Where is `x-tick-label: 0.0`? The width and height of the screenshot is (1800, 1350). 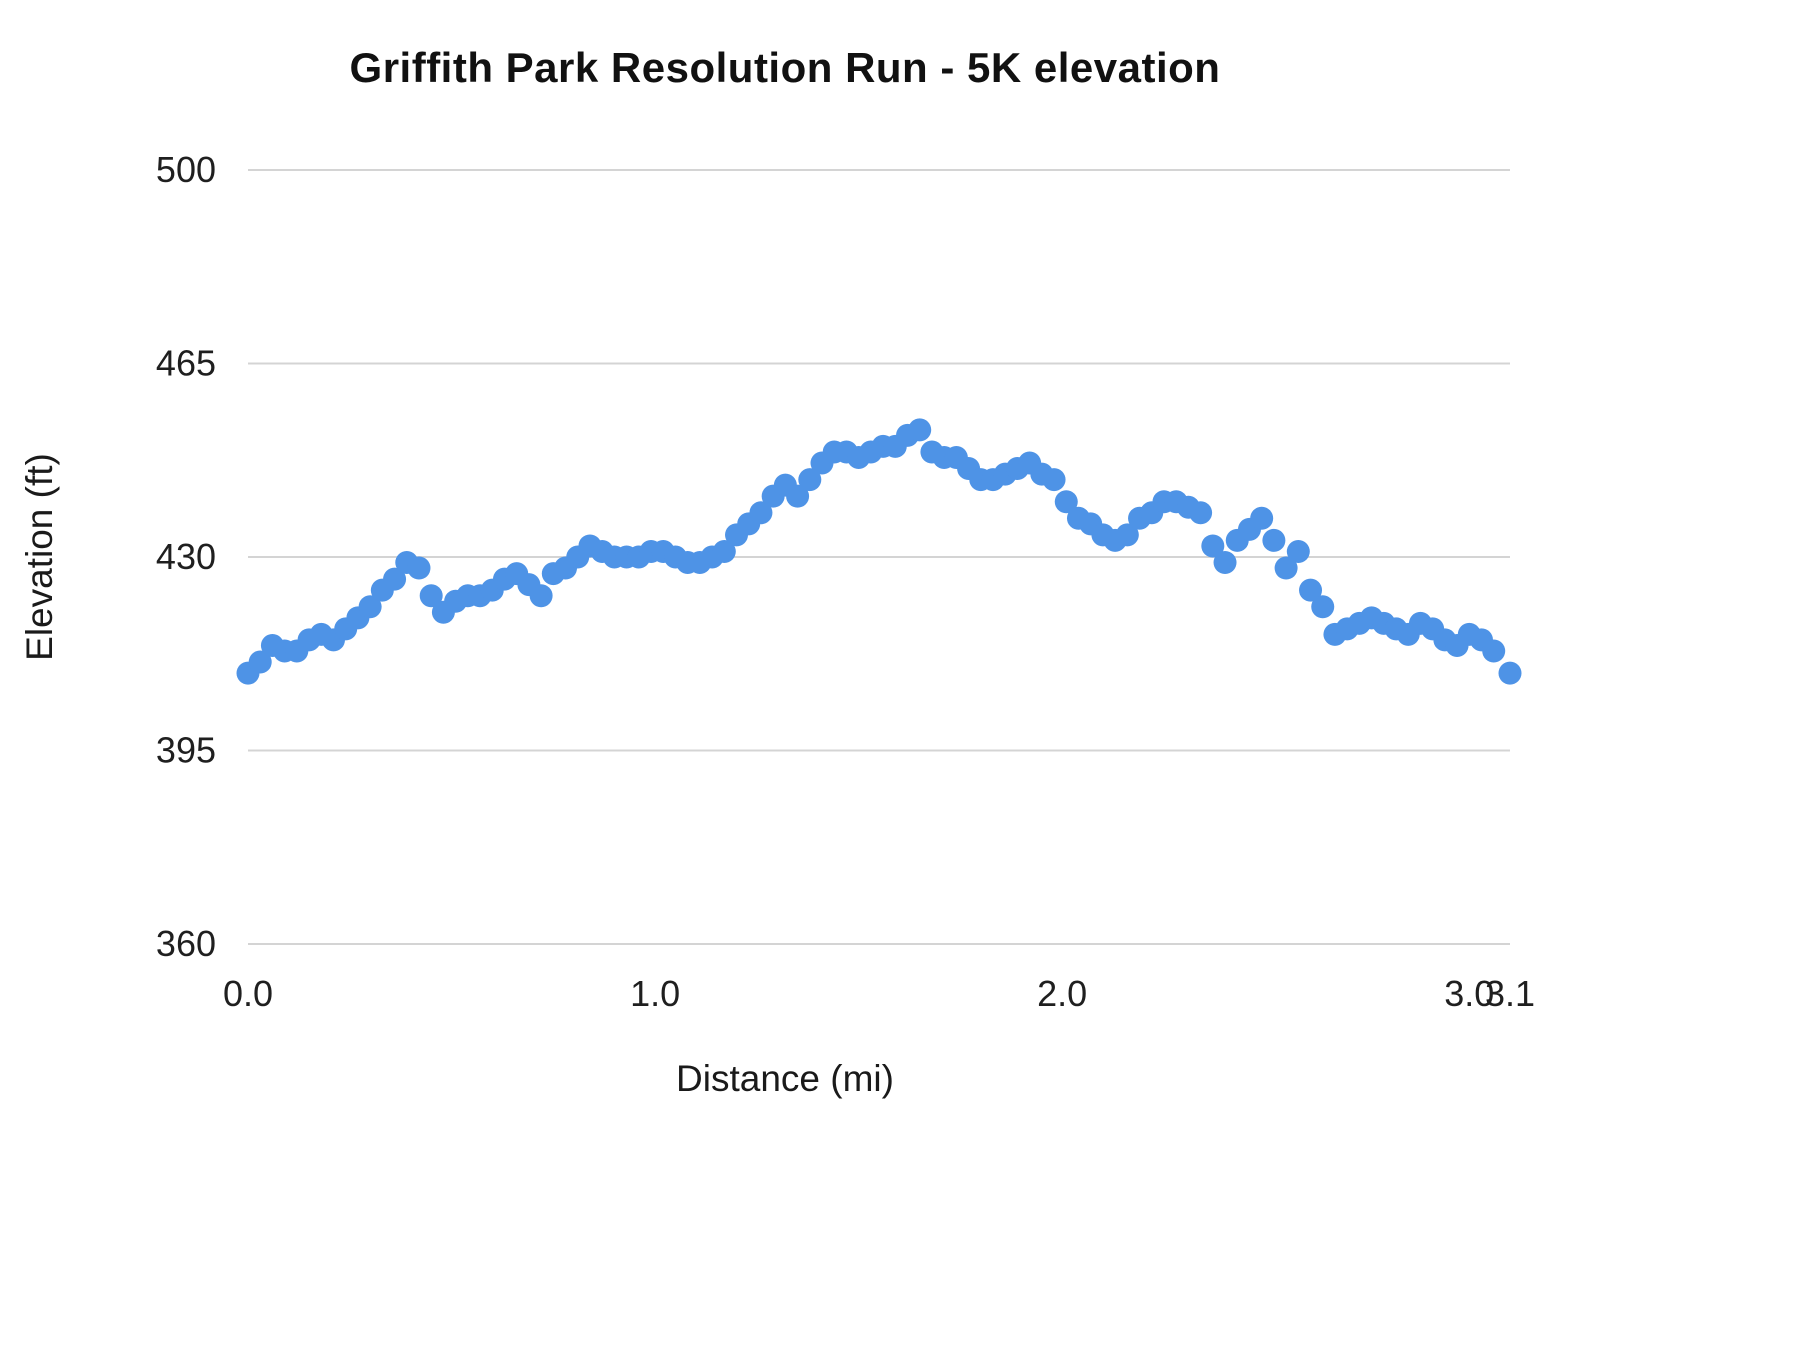
x-tick-label: 0.0 is located at coordinates (248, 993).